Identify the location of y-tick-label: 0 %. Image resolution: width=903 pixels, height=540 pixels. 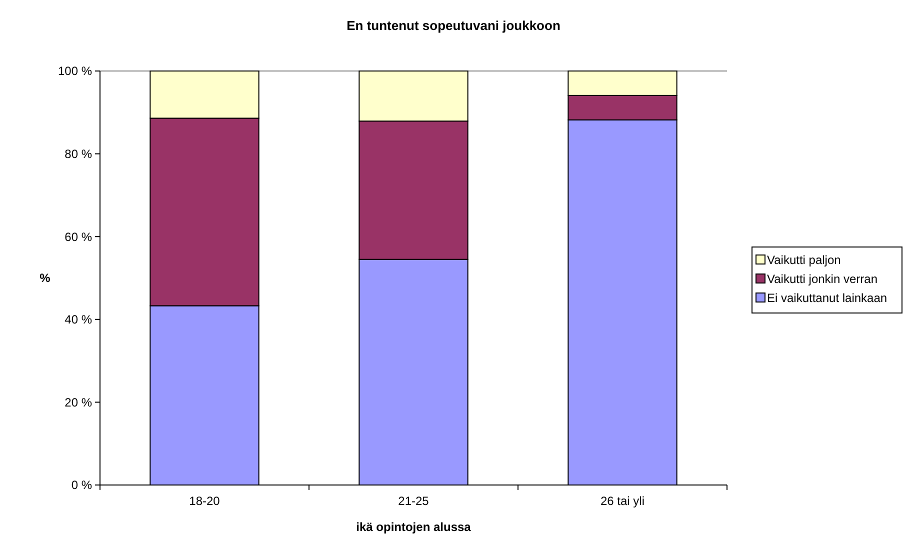
(81, 485).